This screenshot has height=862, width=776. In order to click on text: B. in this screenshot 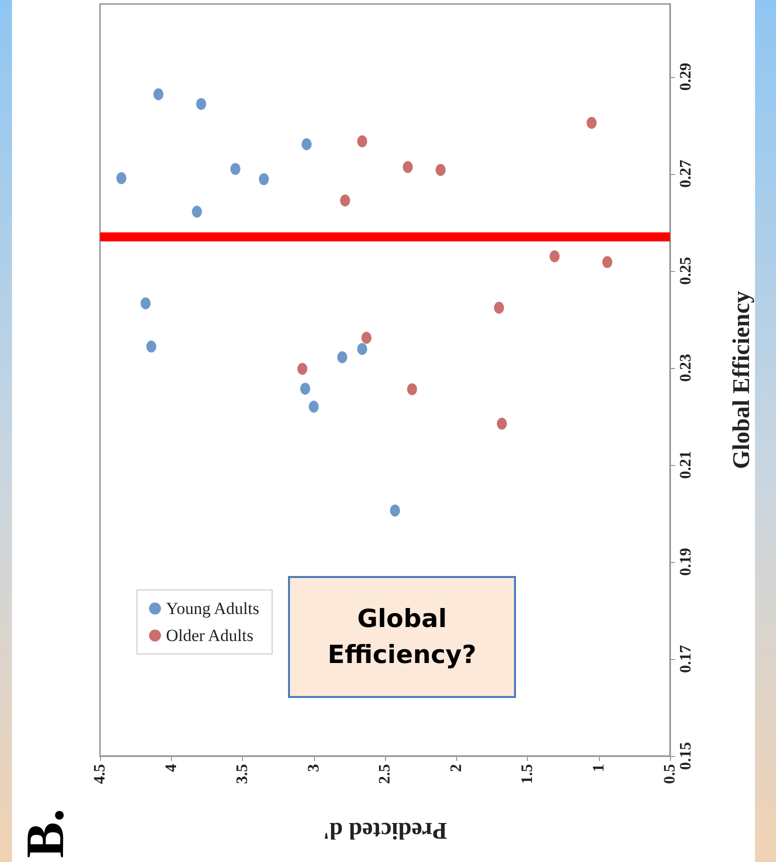, I will do `click(45, 833)`.